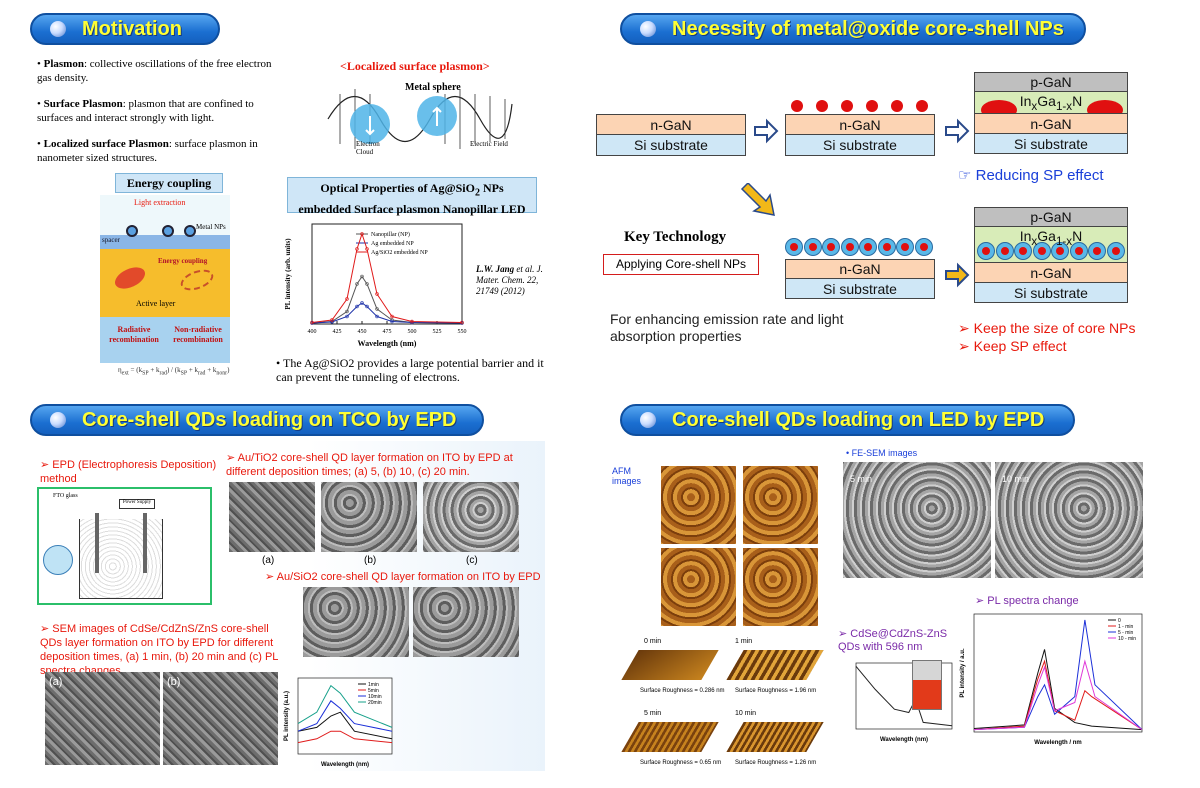 The height and width of the screenshot is (788, 1200). Describe the element at coordinates (288, 274) in the screenshot. I see `y-axis-label: PL intensity (arb. units)` at that location.